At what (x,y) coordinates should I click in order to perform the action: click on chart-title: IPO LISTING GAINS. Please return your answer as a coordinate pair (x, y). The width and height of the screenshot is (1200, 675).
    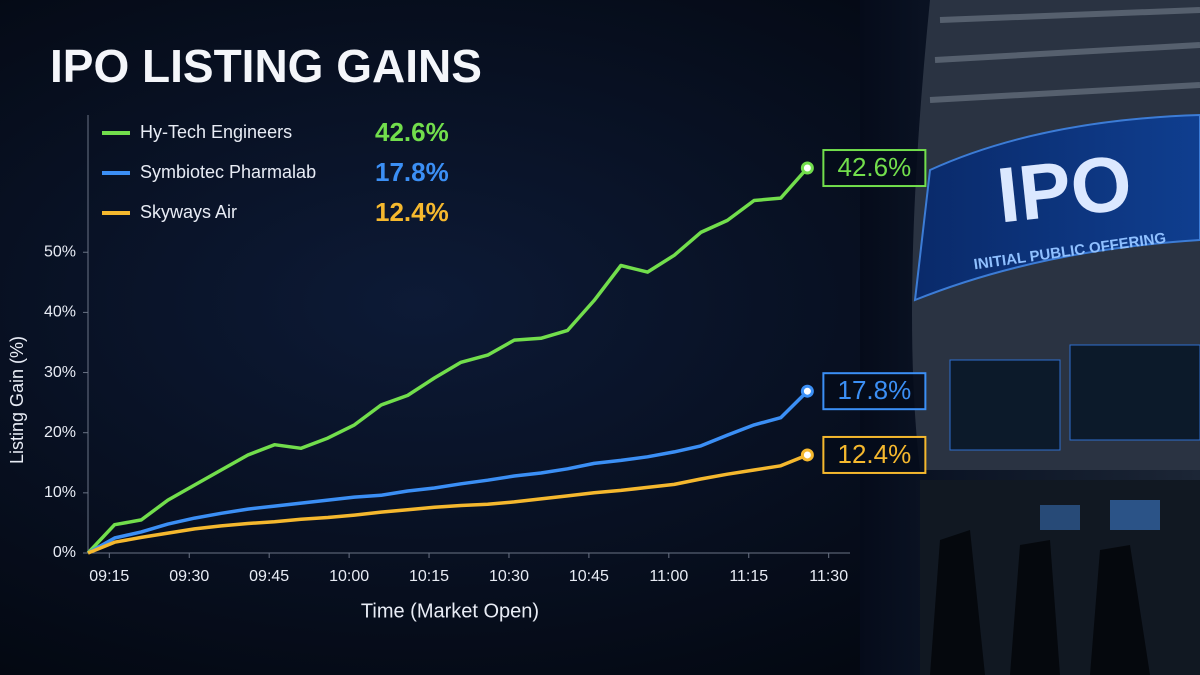
    Looking at the image, I should click on (266, 66).